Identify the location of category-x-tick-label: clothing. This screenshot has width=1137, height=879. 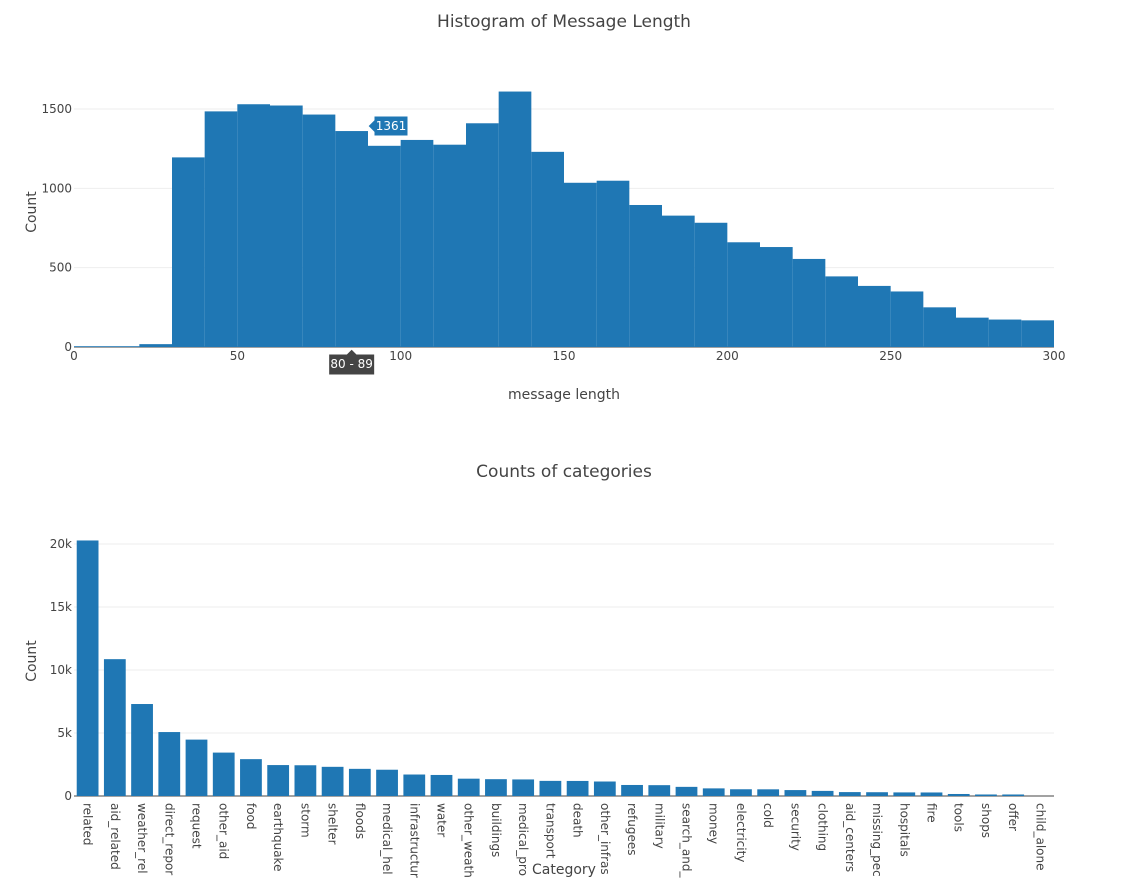
(823, 827).